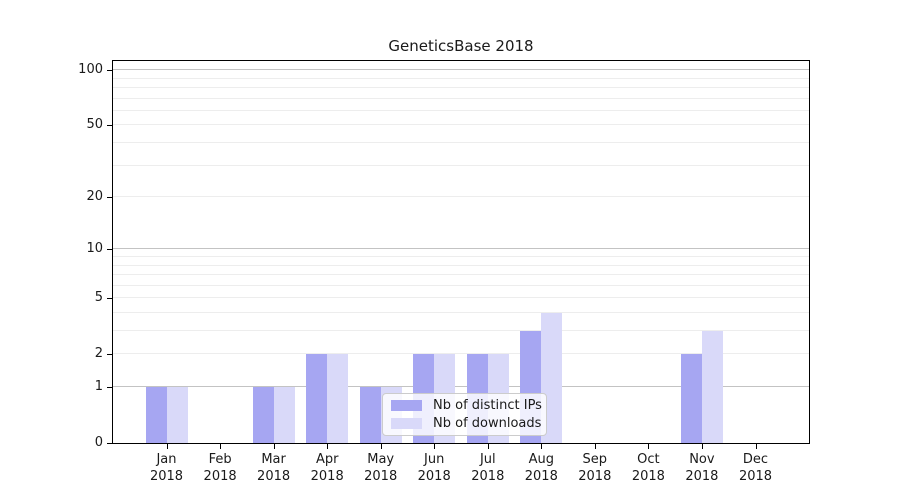 Image resolution: width=900 pixels, height=500 pixels. What do you see at coordinates (98, 386) in the screenshot?
I see `y-axis-tick-label: 1` at bounding box center [98, 386].